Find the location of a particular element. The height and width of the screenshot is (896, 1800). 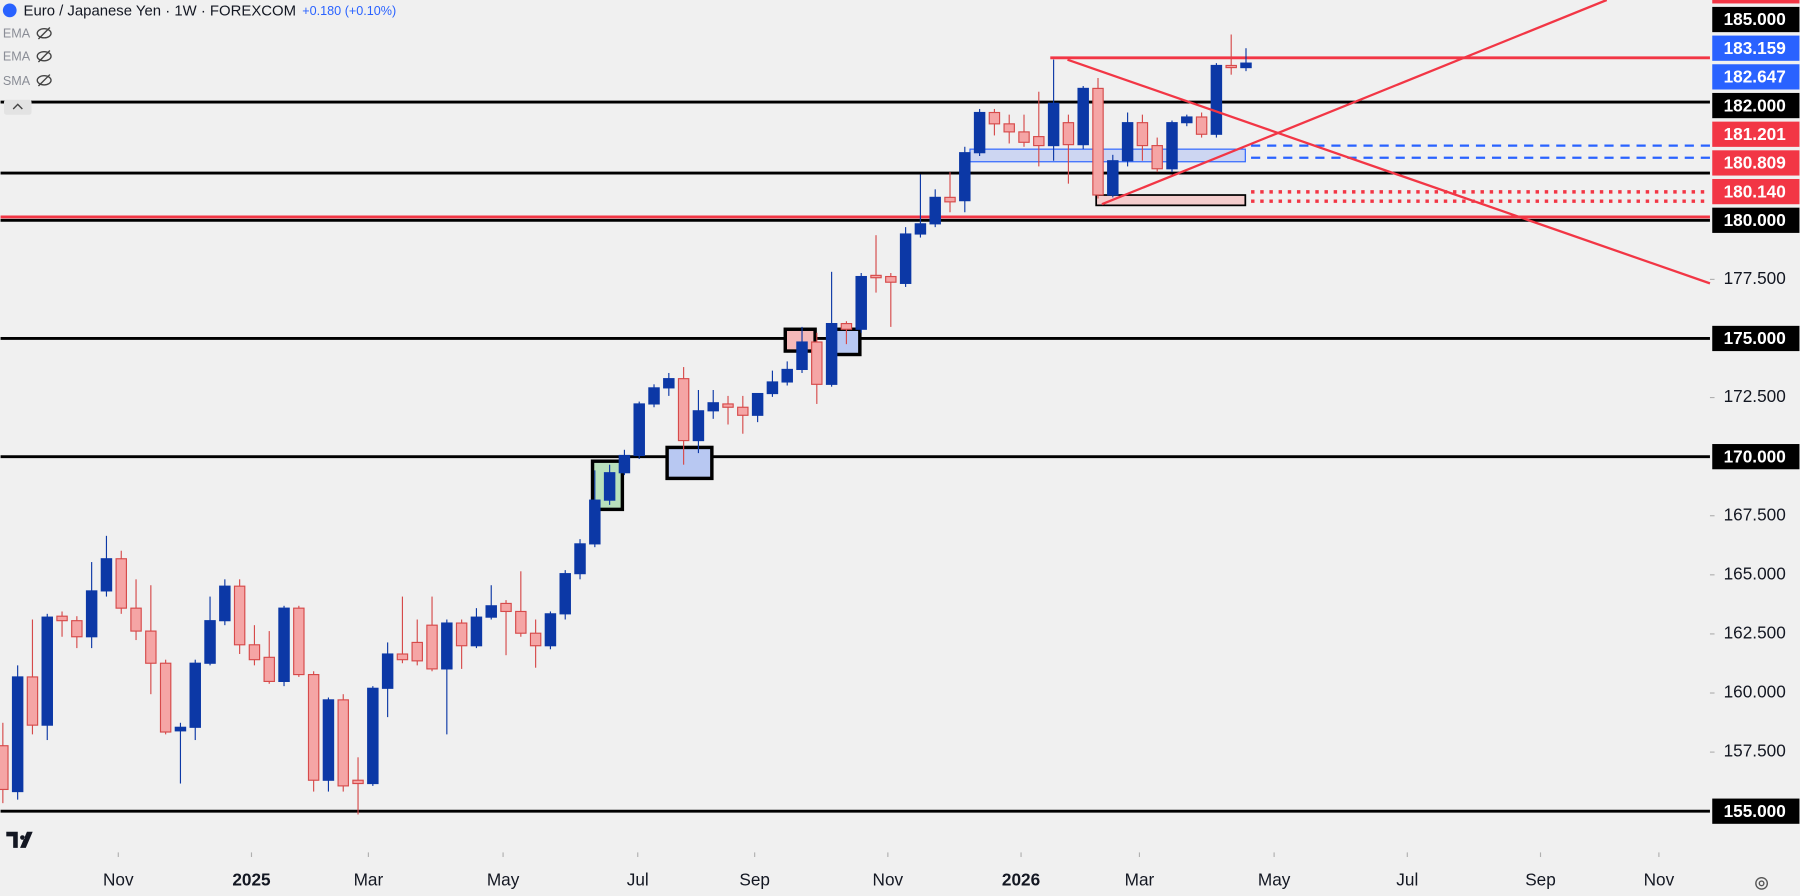

settings-icon is located at coordinates (1762, 883).